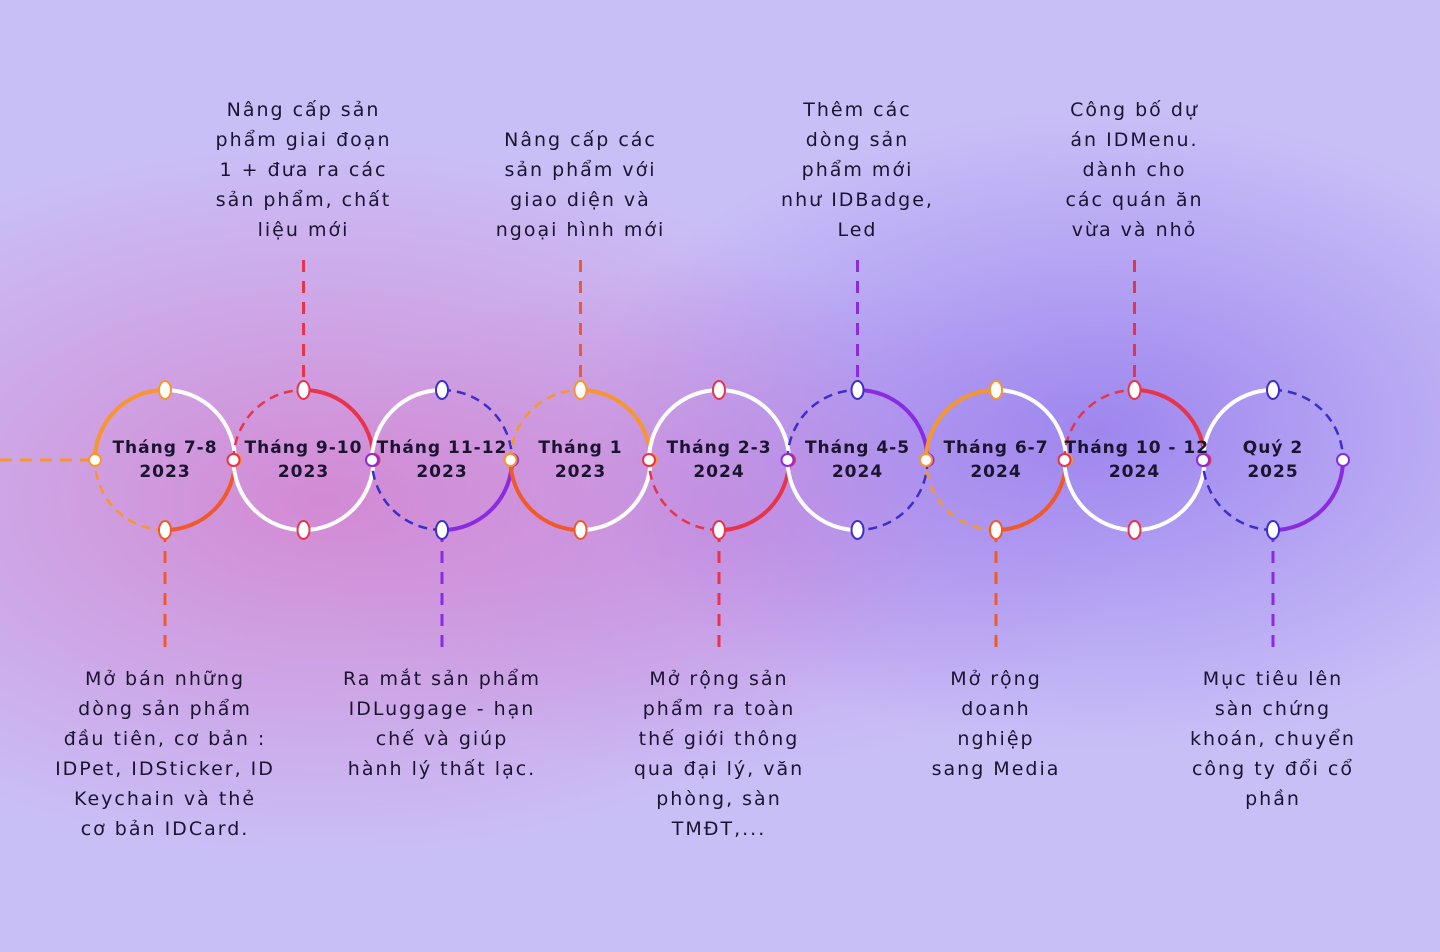  I want to click on milestone-note-line: án IDMenu., so click(1134, 140).